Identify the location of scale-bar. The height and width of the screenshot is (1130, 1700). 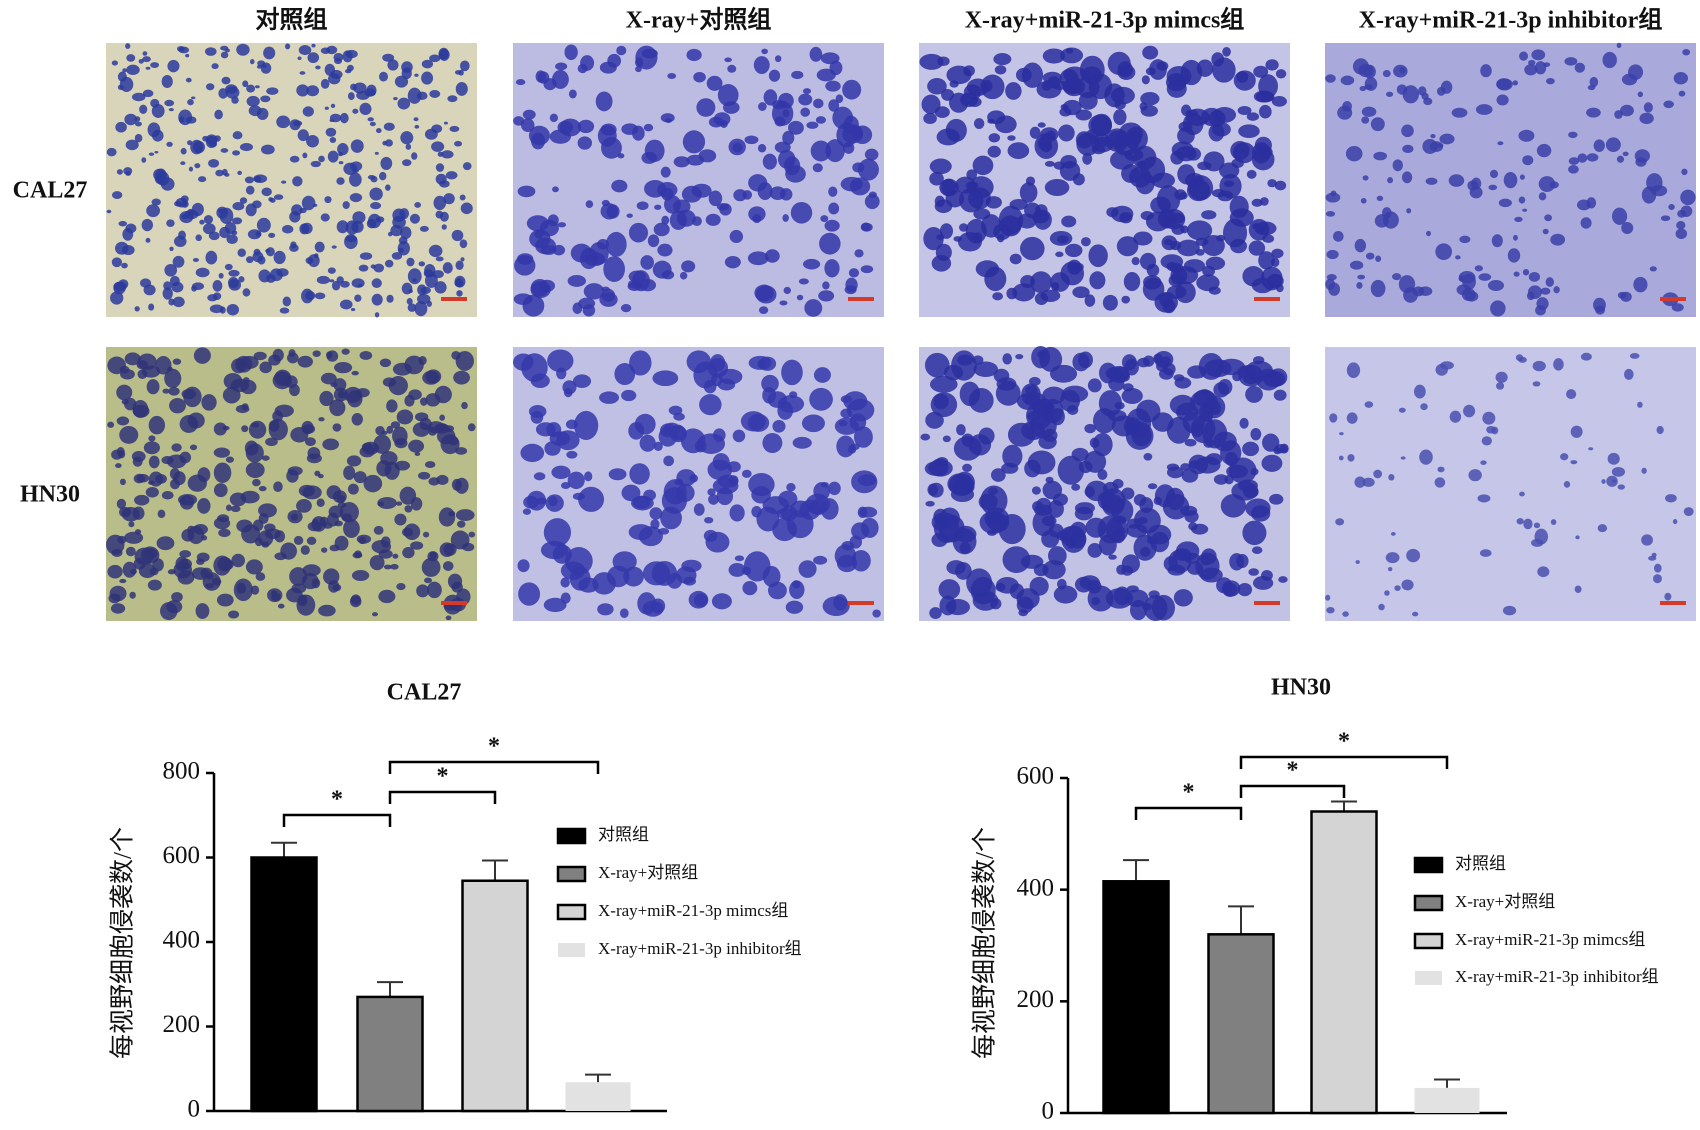
(861, 299).